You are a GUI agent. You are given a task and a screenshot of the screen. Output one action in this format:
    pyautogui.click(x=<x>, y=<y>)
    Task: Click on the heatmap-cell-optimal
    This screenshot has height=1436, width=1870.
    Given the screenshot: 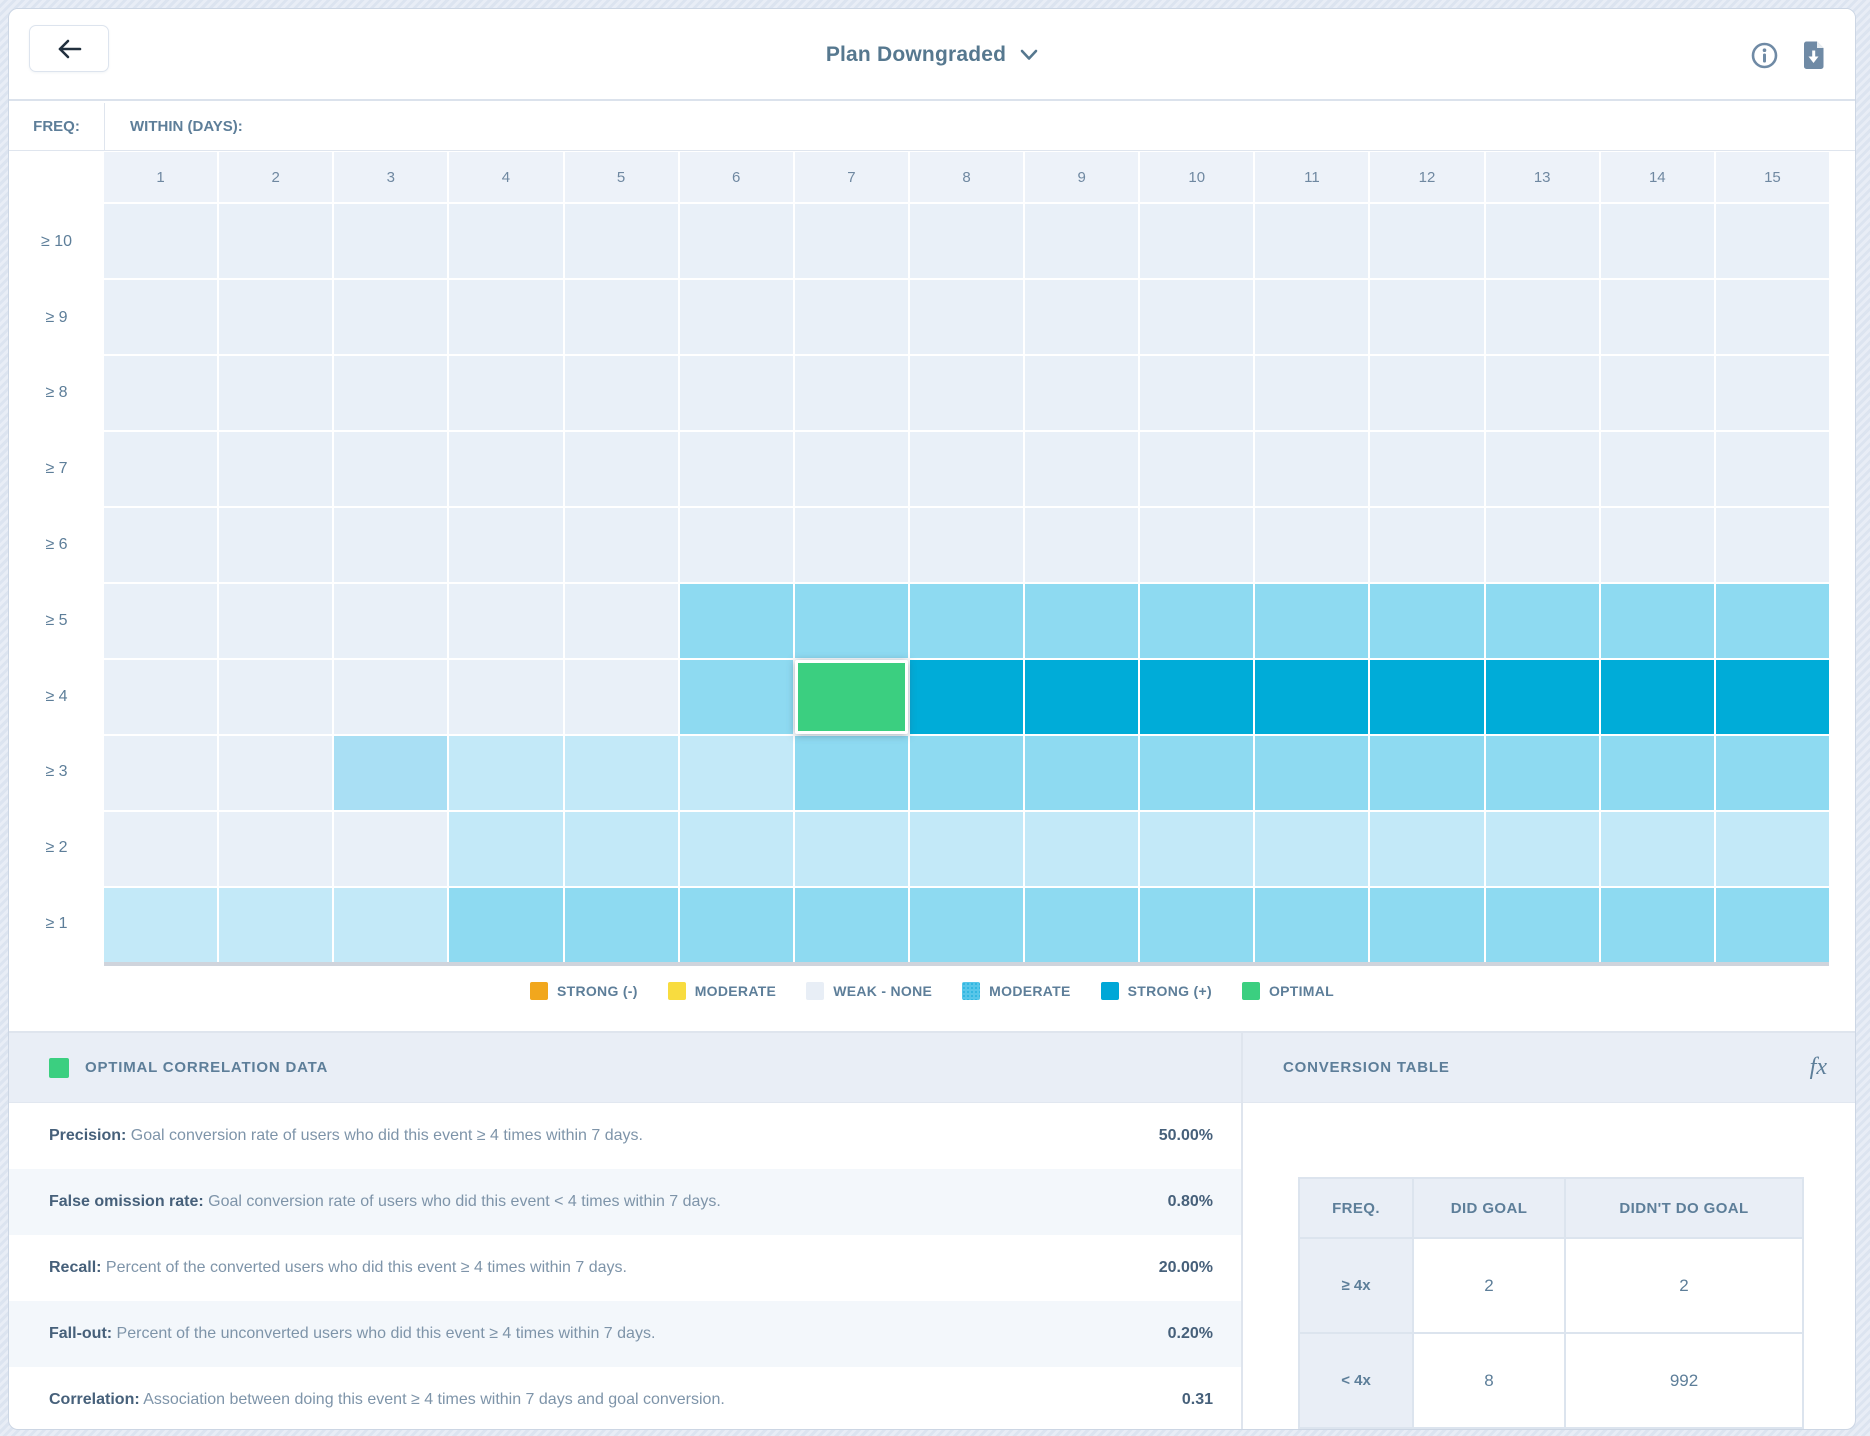 What is the action you would take?
    pyautogui.click(x=851, y=697)
    